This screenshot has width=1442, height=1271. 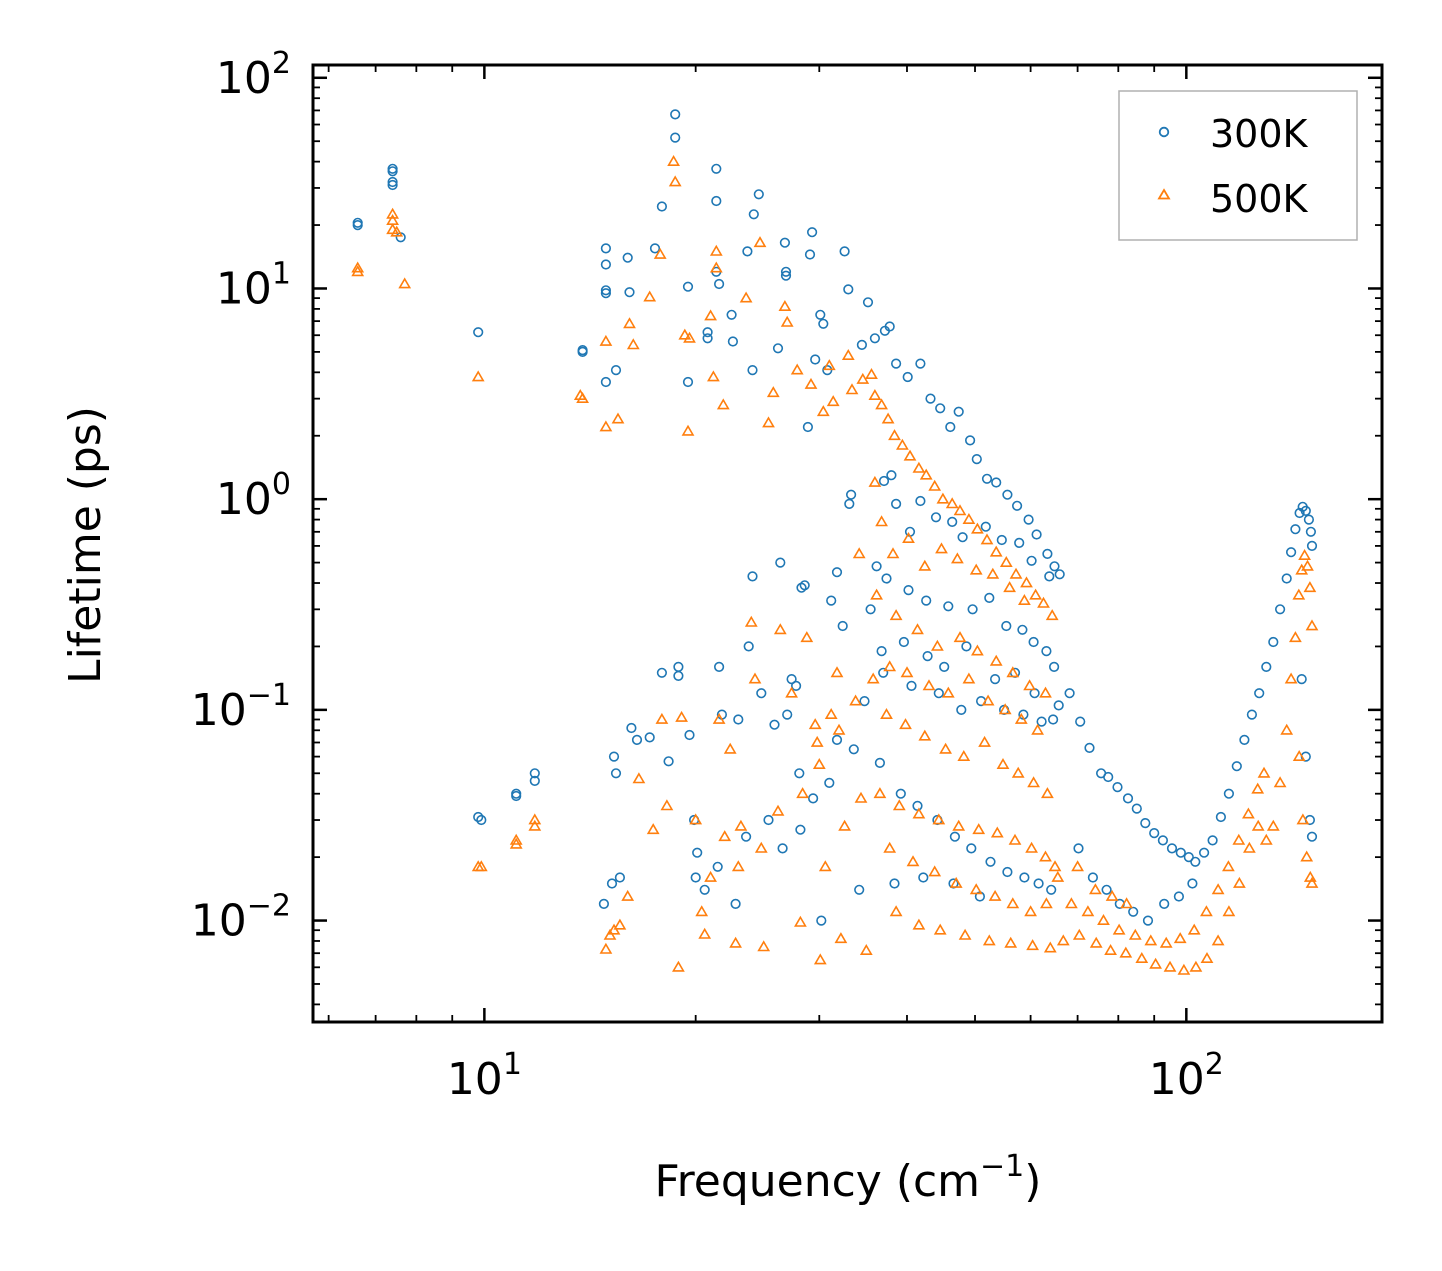 What do you see at coordinates (1259, 134) in the screenshot?
I see `legend-label-300k: 300K` at bounding box center [1259, 134].